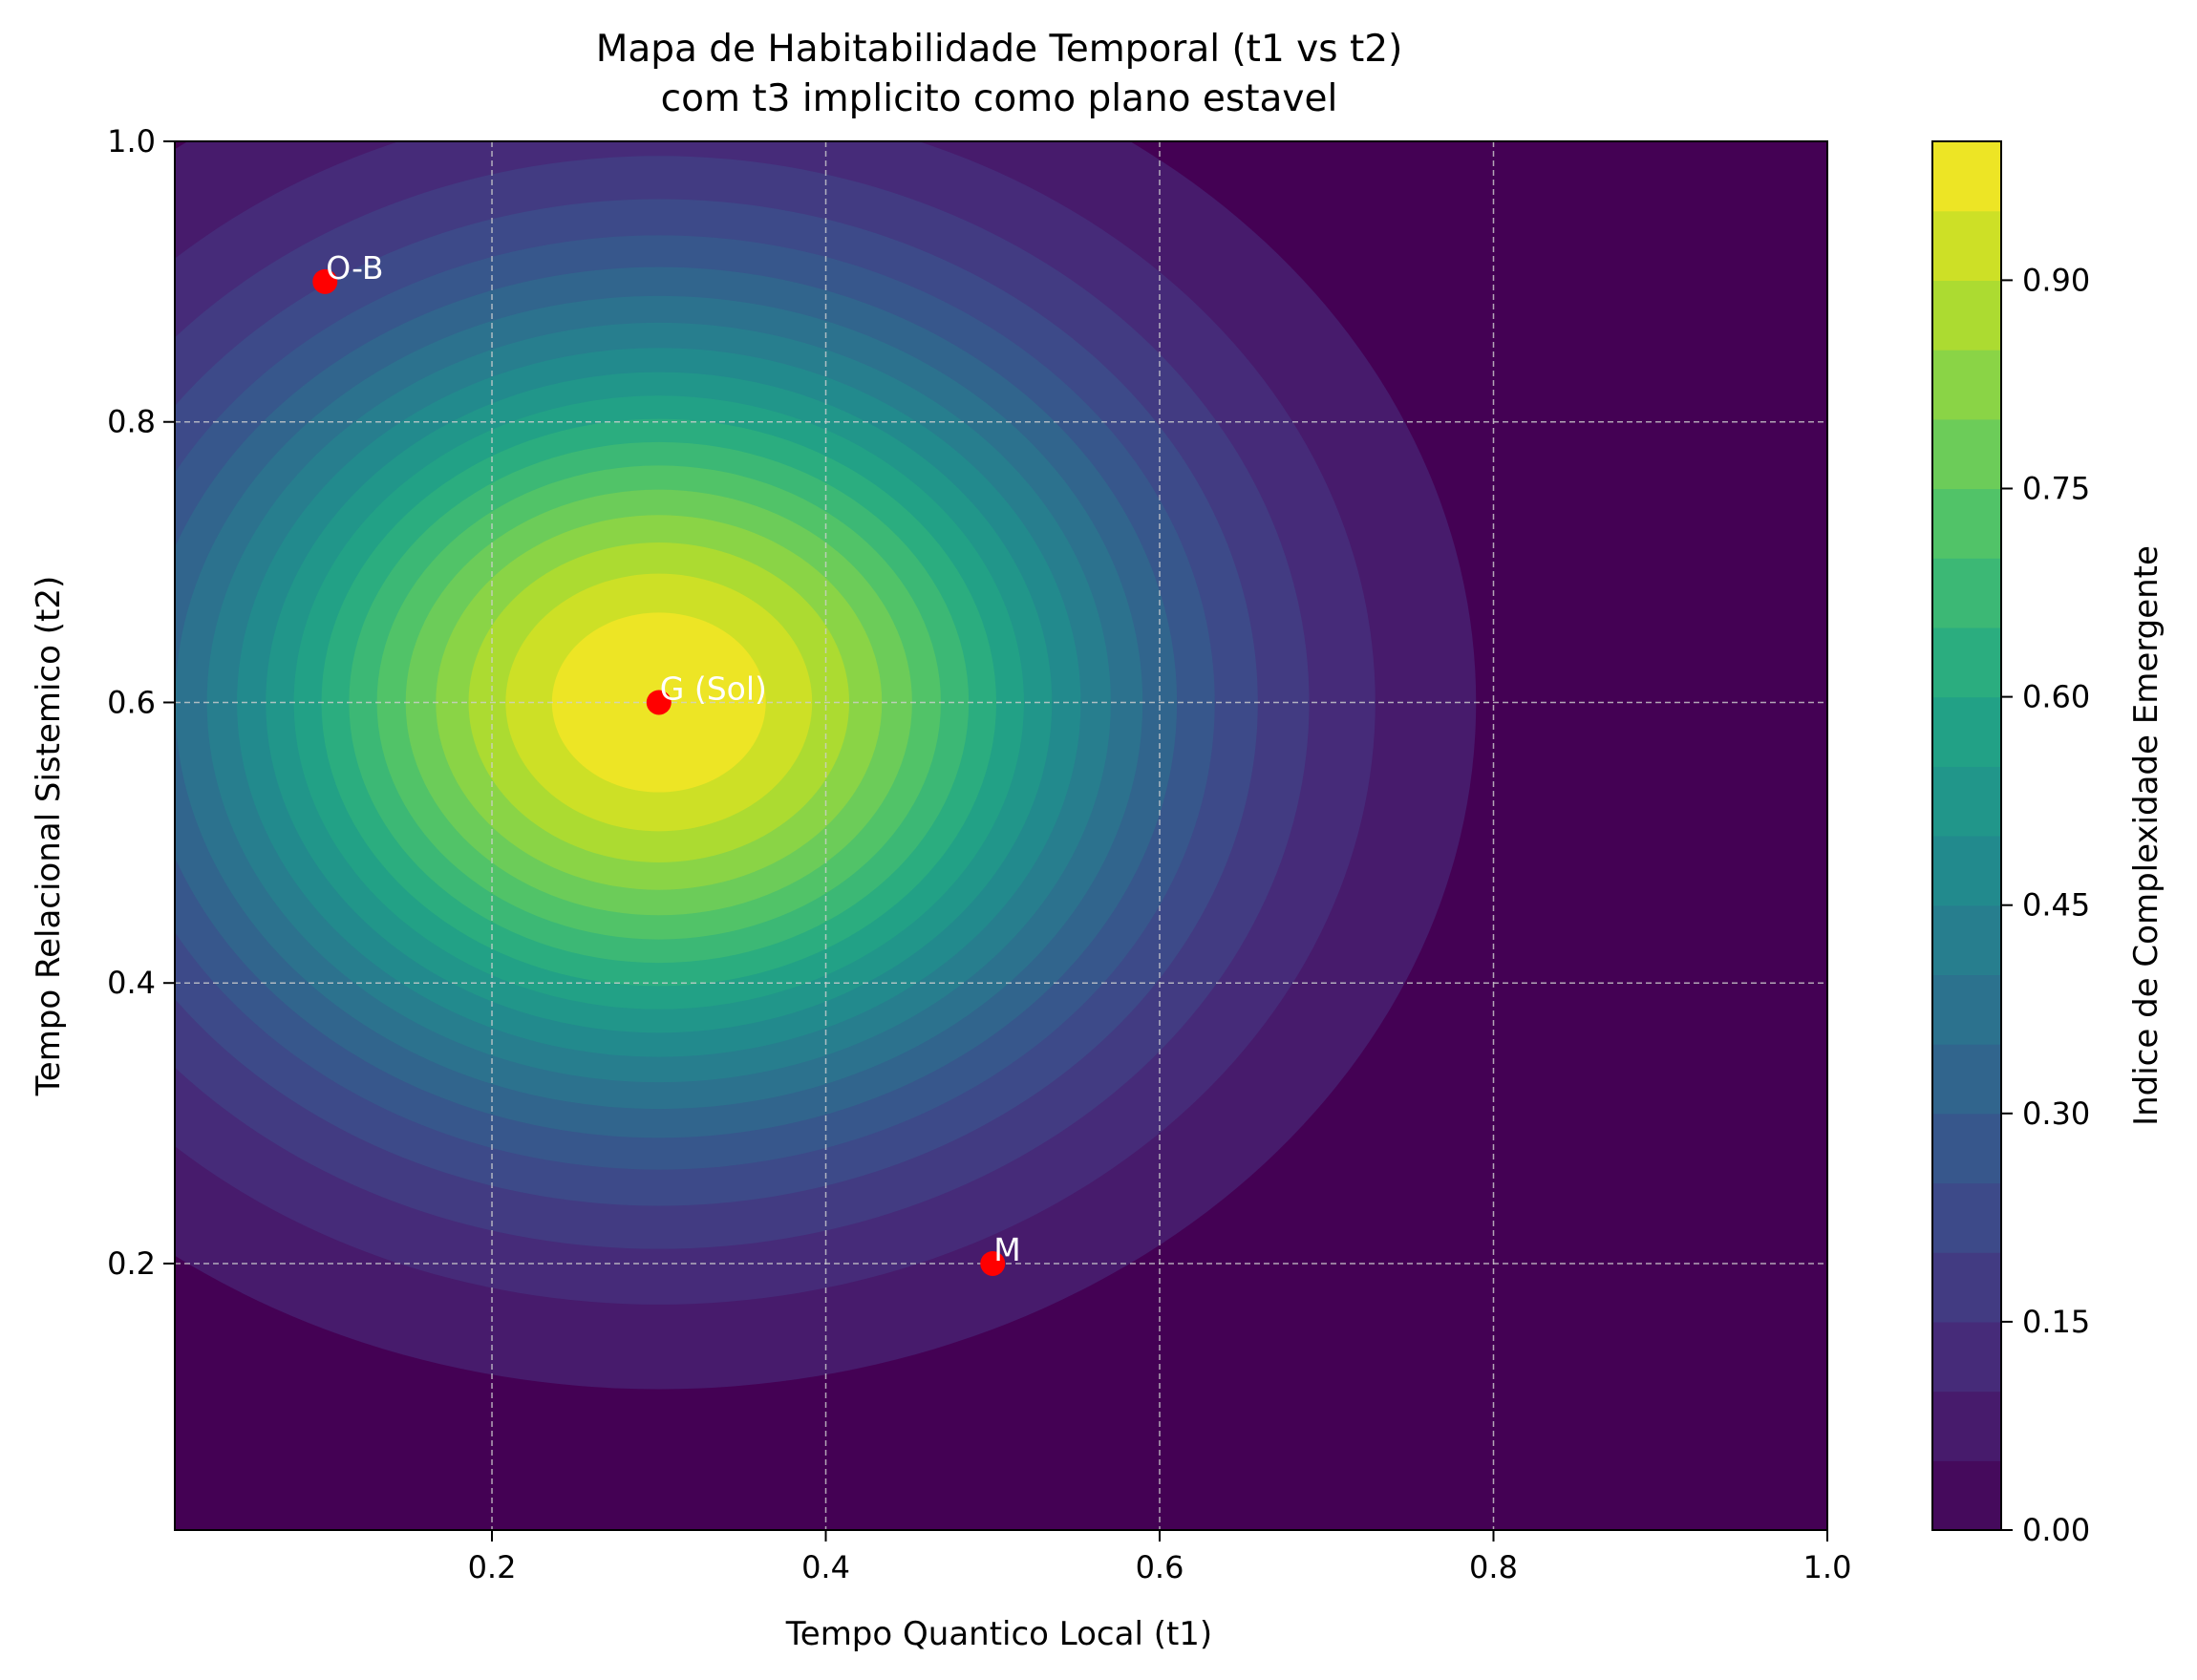 The width and height of the screenshot is (2197, 1680). I want to click on x-tick-label: 0.6, so click(1160, 1567).